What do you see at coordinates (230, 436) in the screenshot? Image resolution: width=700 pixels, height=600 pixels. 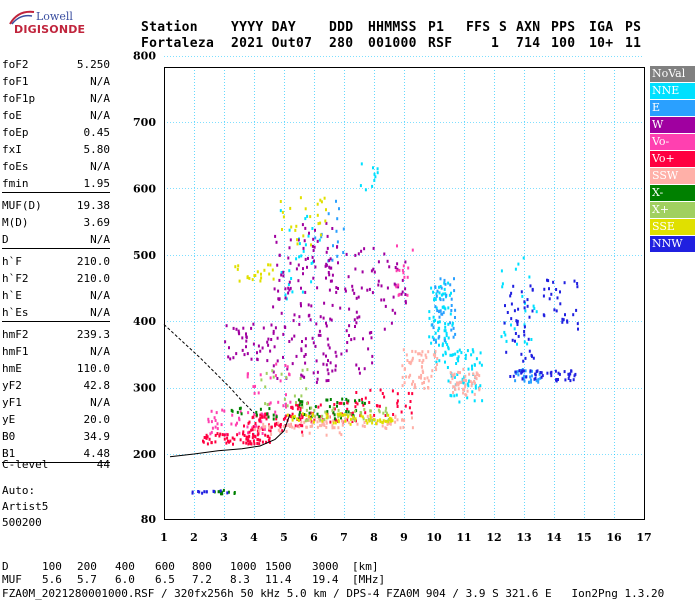 I see `profile-trace` at bounding box center [230, 436].